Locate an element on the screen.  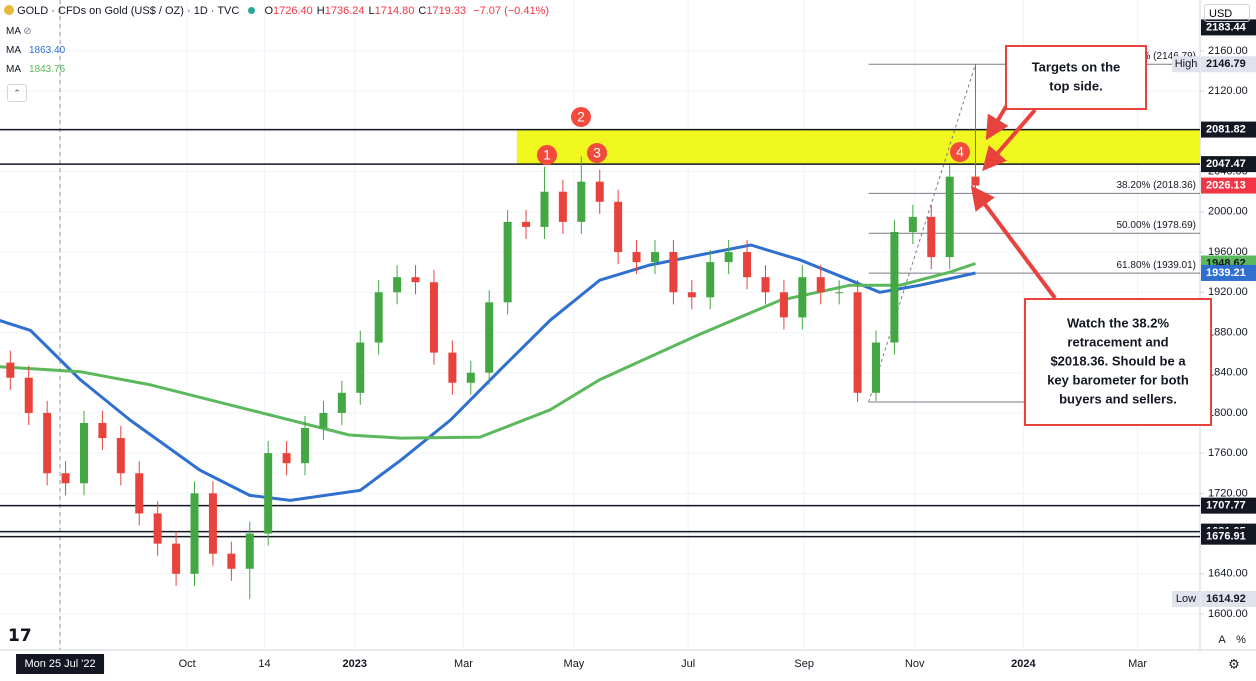
axis-button: % is located at coordinates (1241, 640).